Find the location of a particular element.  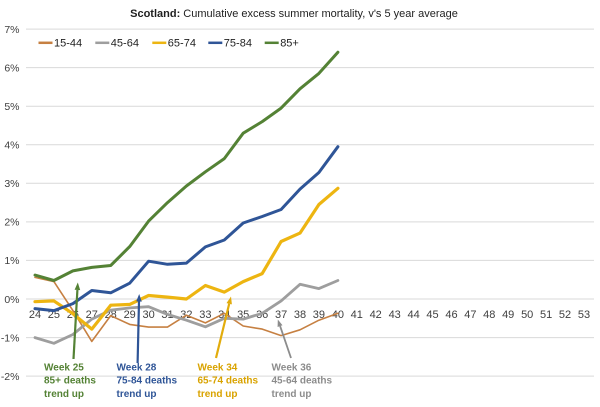

svg-text: 75-84 is located at coordinates (238, 44).